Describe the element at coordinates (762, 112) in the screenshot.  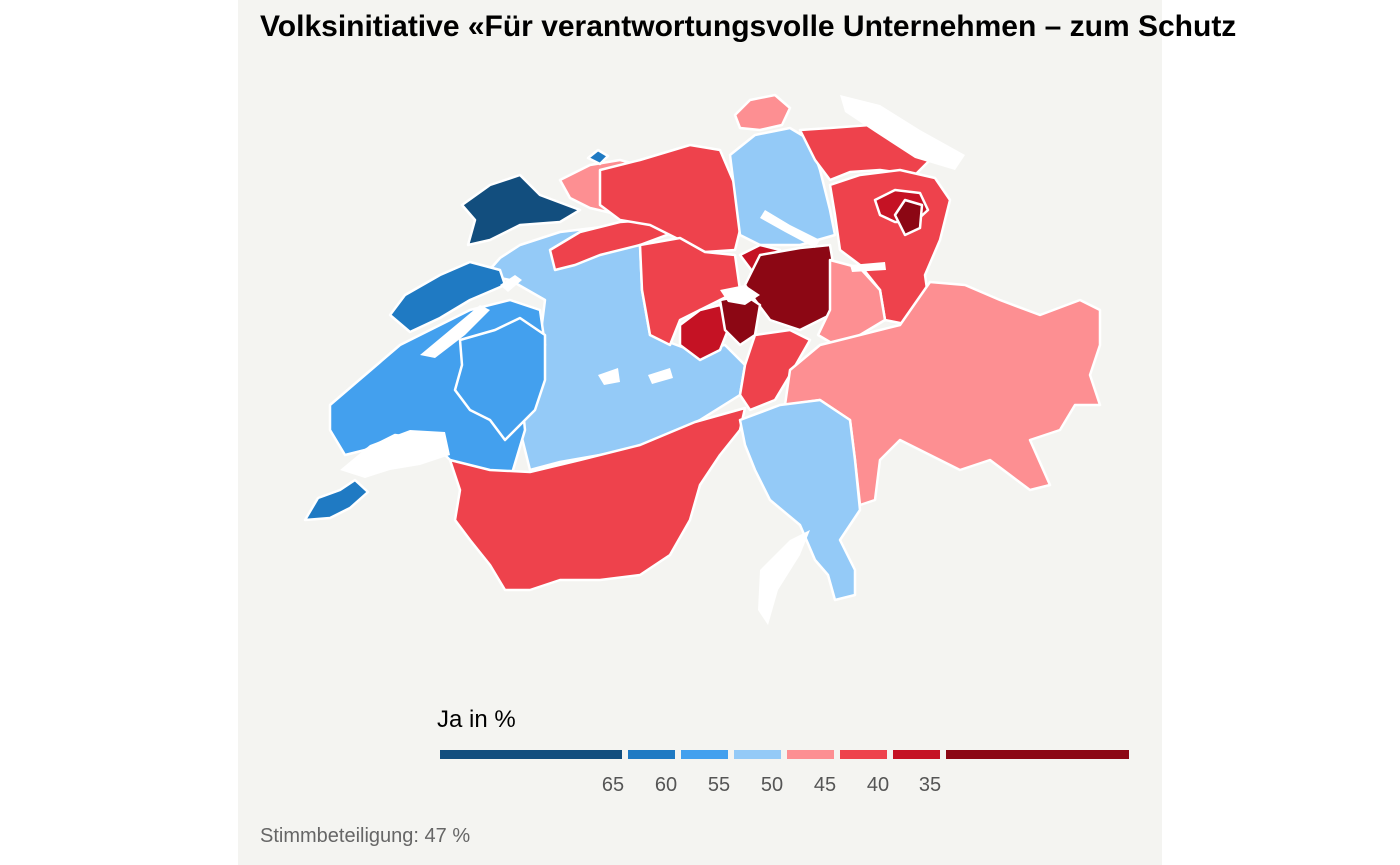
I see `region-schaffhausen` at that location.